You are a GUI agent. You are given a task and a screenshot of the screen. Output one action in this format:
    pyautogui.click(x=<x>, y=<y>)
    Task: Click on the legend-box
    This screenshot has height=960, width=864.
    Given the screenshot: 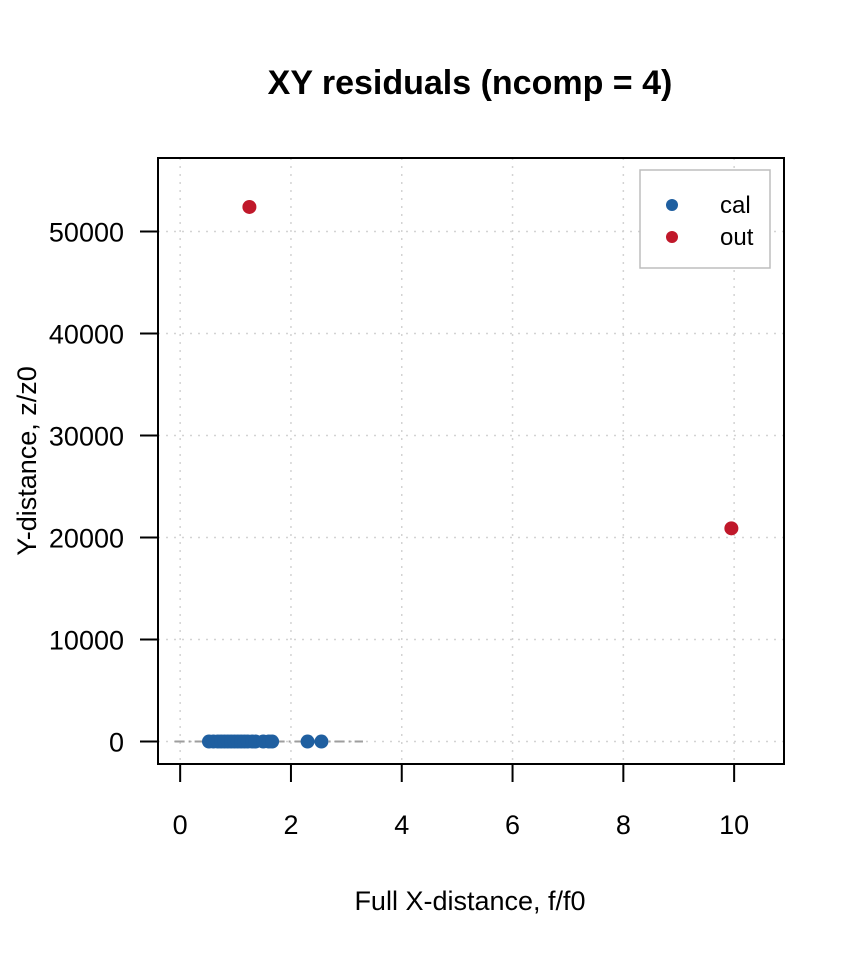 What is the action you would take?
    pyautogui.click(x=705, y=219)
    